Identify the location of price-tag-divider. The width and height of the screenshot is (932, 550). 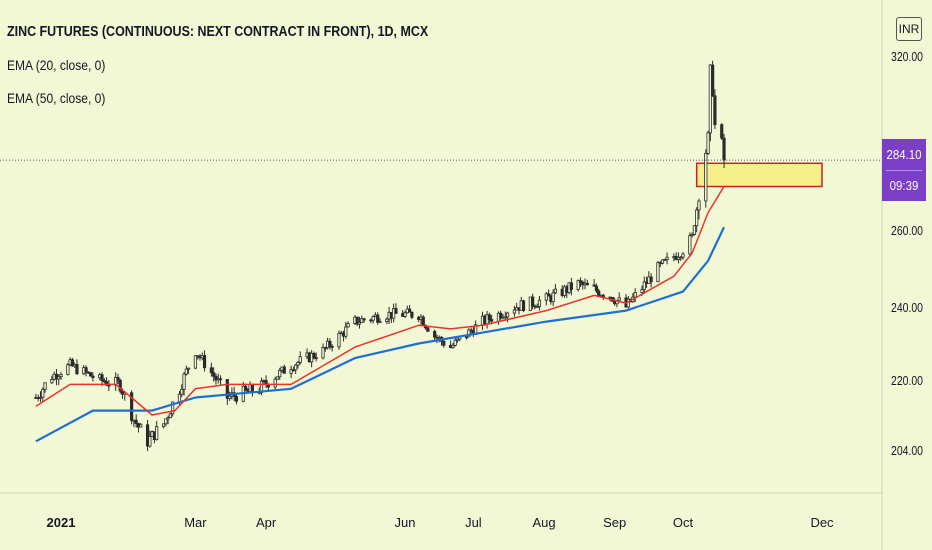
(904, 170).